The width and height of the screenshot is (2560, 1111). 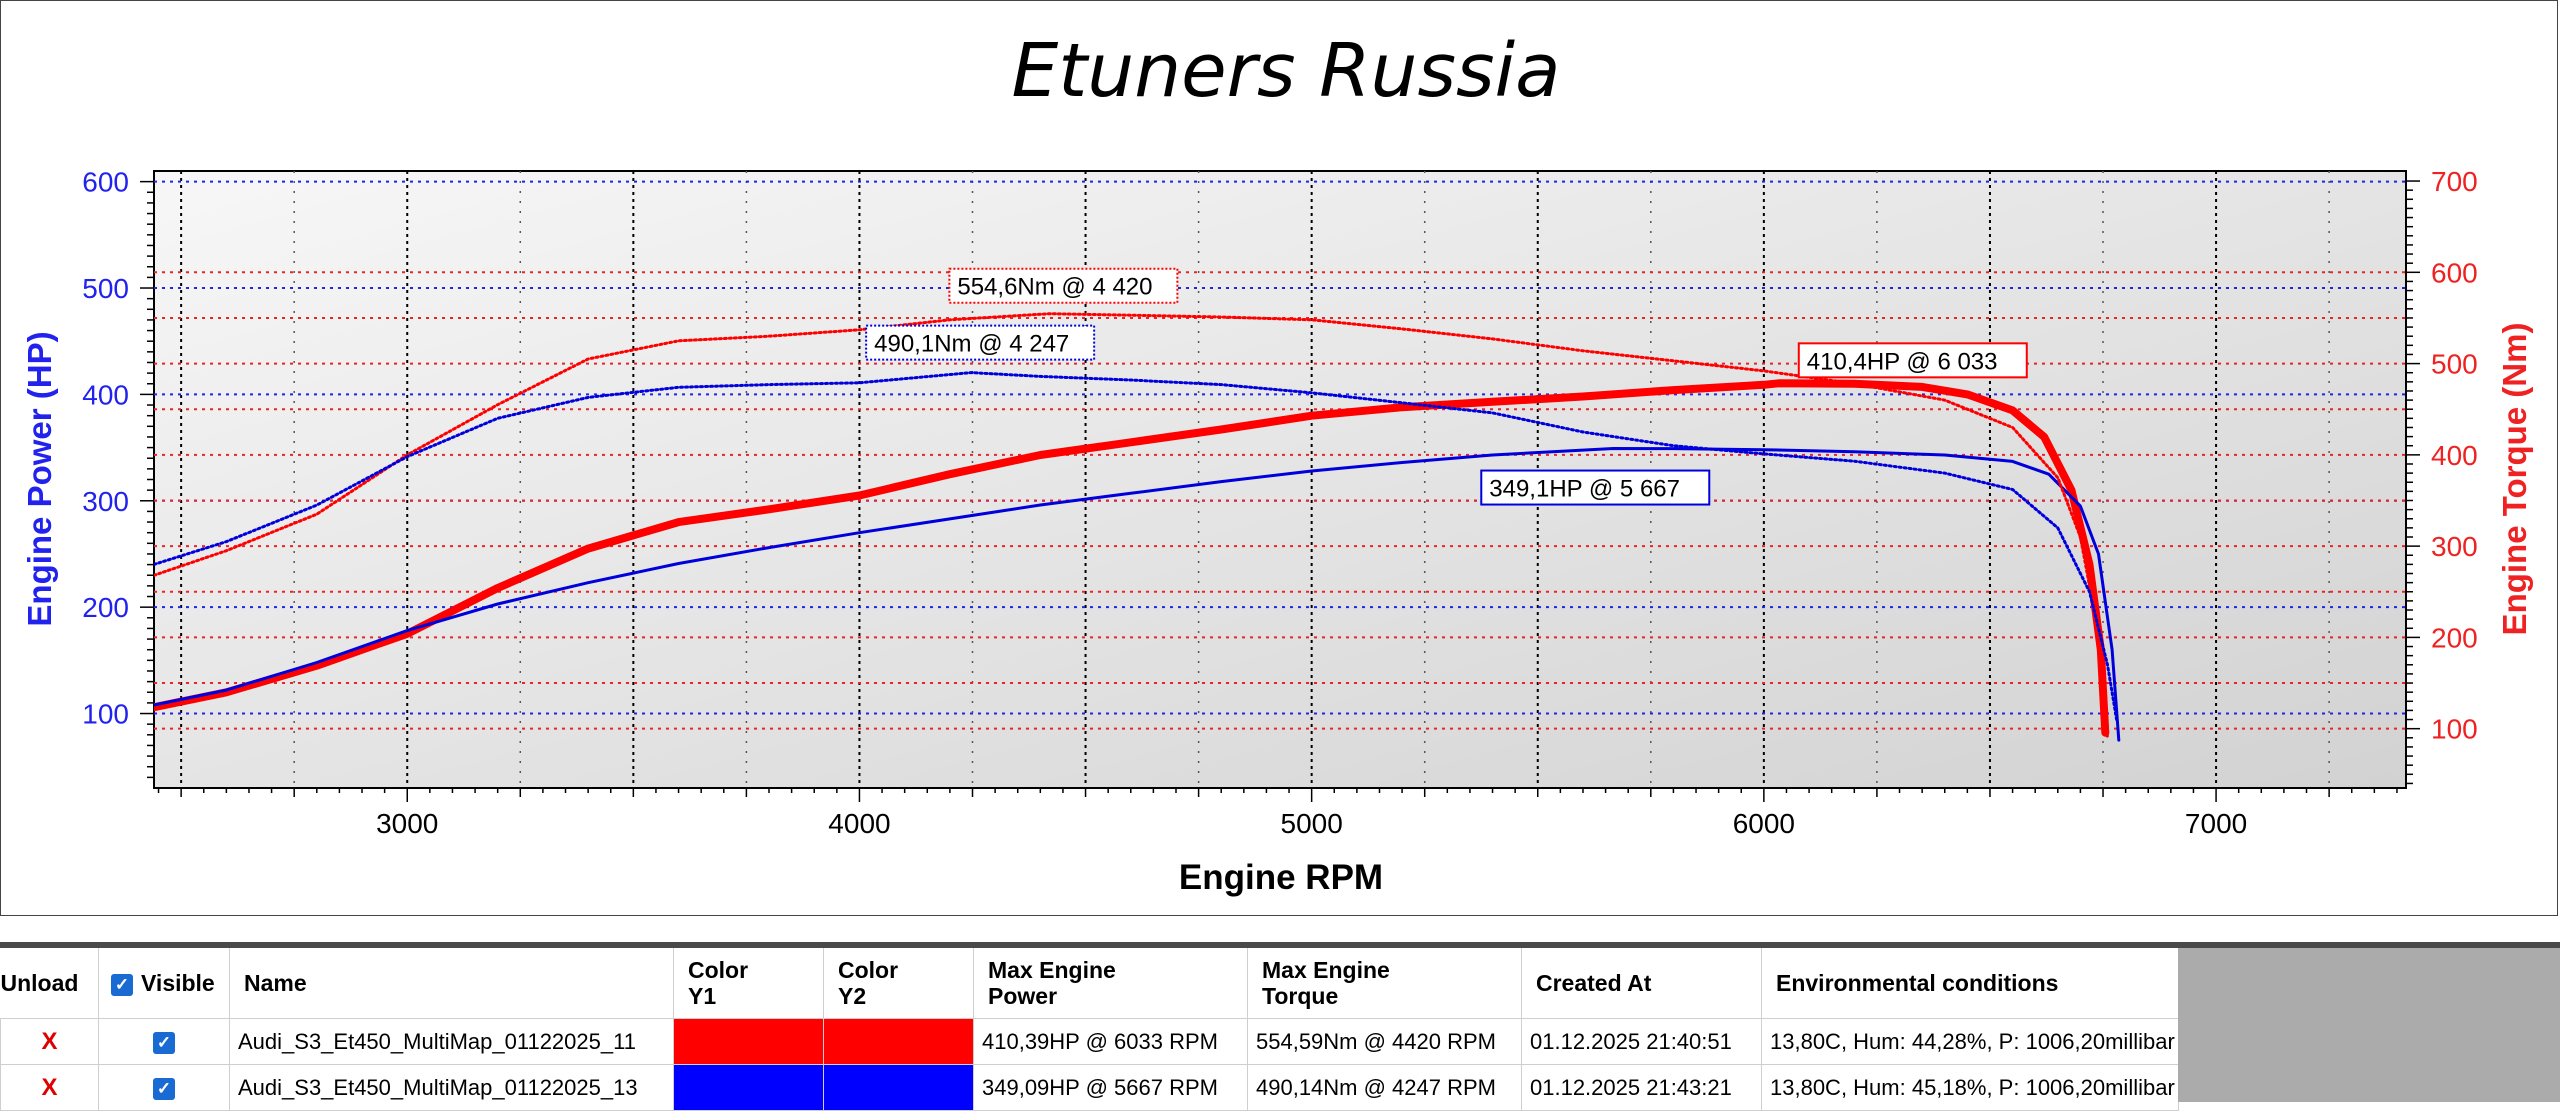 I want to click on header-max-torque: Max Engine Torque, so click(x=1384, y=983).